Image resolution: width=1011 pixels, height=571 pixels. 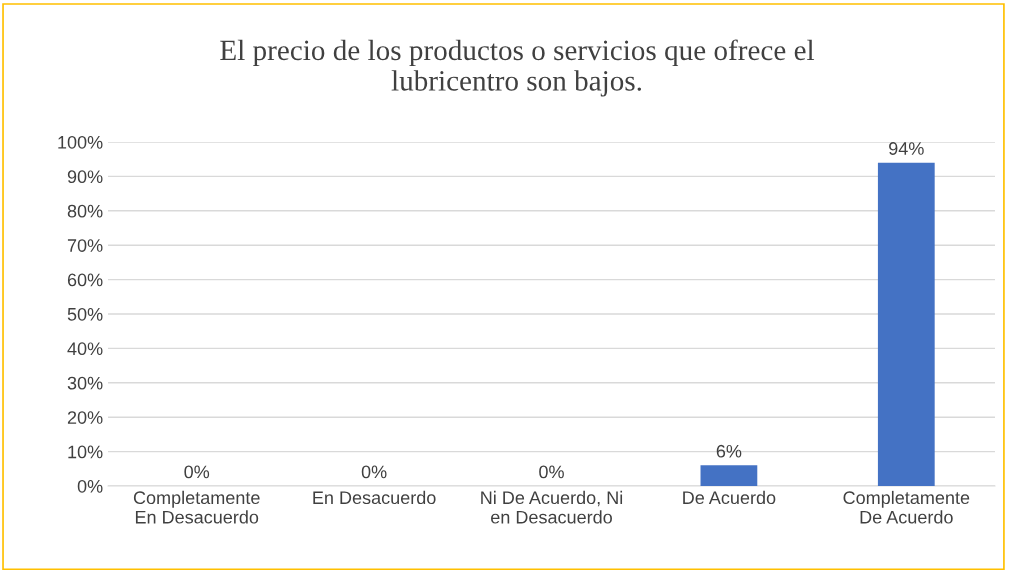 I want to click on y-tick-label: 90%, so click(x=85, y=177).